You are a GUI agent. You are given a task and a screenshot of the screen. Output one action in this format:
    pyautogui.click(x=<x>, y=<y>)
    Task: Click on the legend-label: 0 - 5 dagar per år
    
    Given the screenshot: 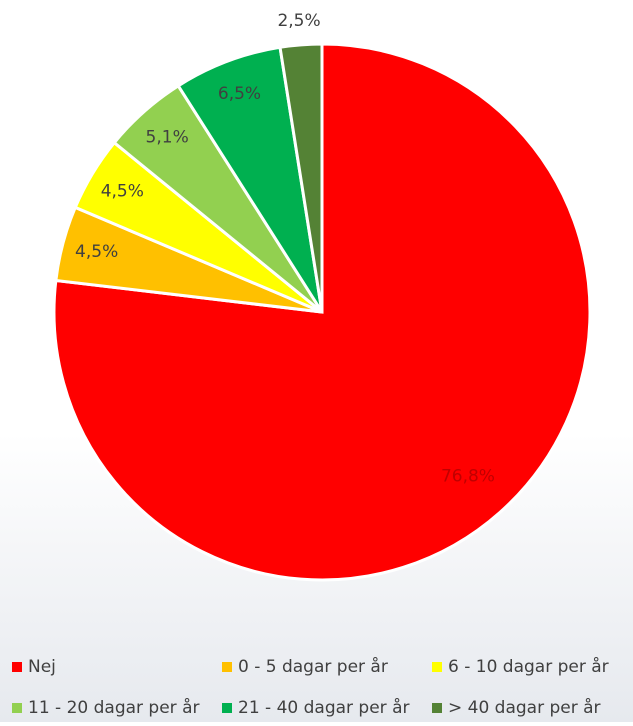 What is the action you would take?
    pyautogui.click(x=313, y=666)
    